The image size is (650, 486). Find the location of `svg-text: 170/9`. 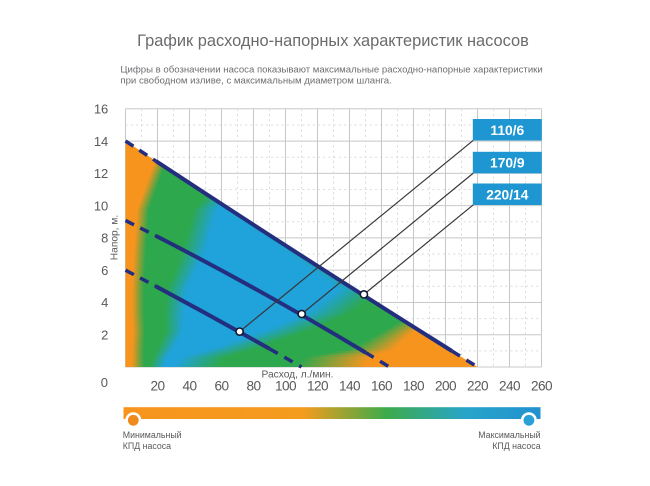

svg-text: 170/9 is located at coordinates (507, 163).